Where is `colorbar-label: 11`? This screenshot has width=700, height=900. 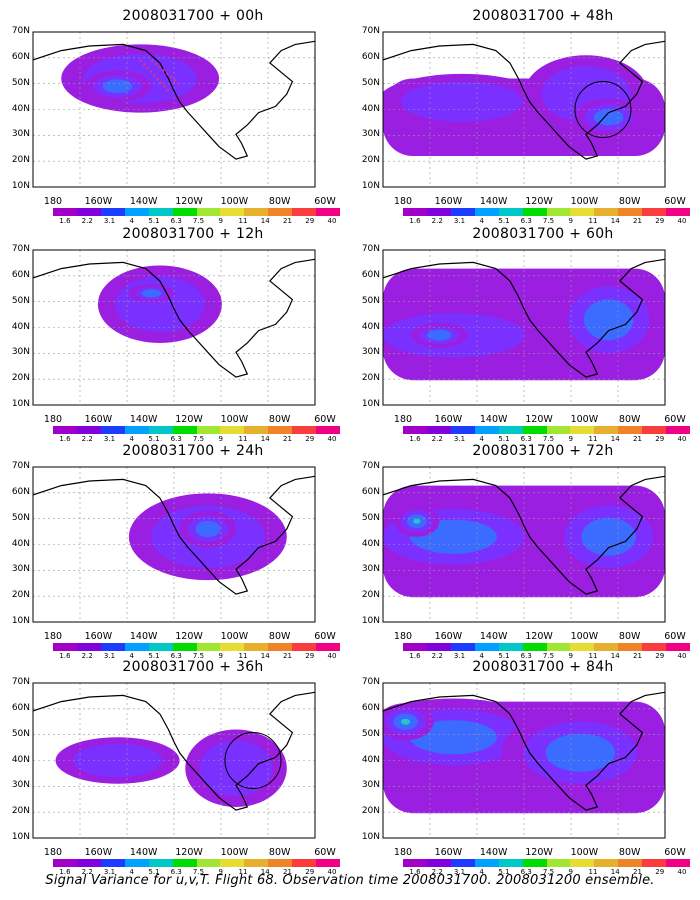 colorbar-label: 11 is located at coordinates (593, 439).